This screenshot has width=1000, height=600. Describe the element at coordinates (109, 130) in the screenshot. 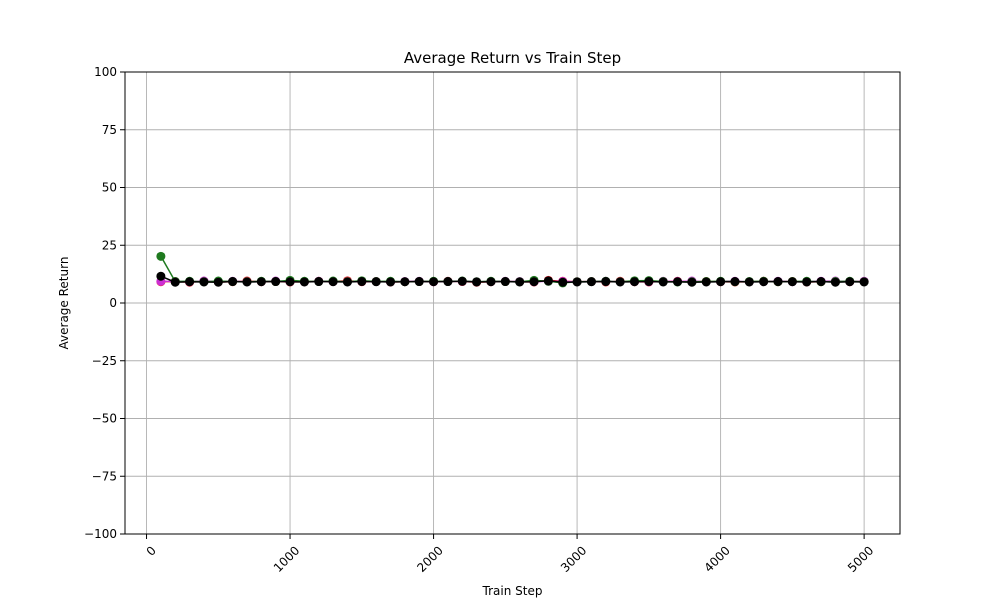

I see `y-tick-label: 75` at that location.